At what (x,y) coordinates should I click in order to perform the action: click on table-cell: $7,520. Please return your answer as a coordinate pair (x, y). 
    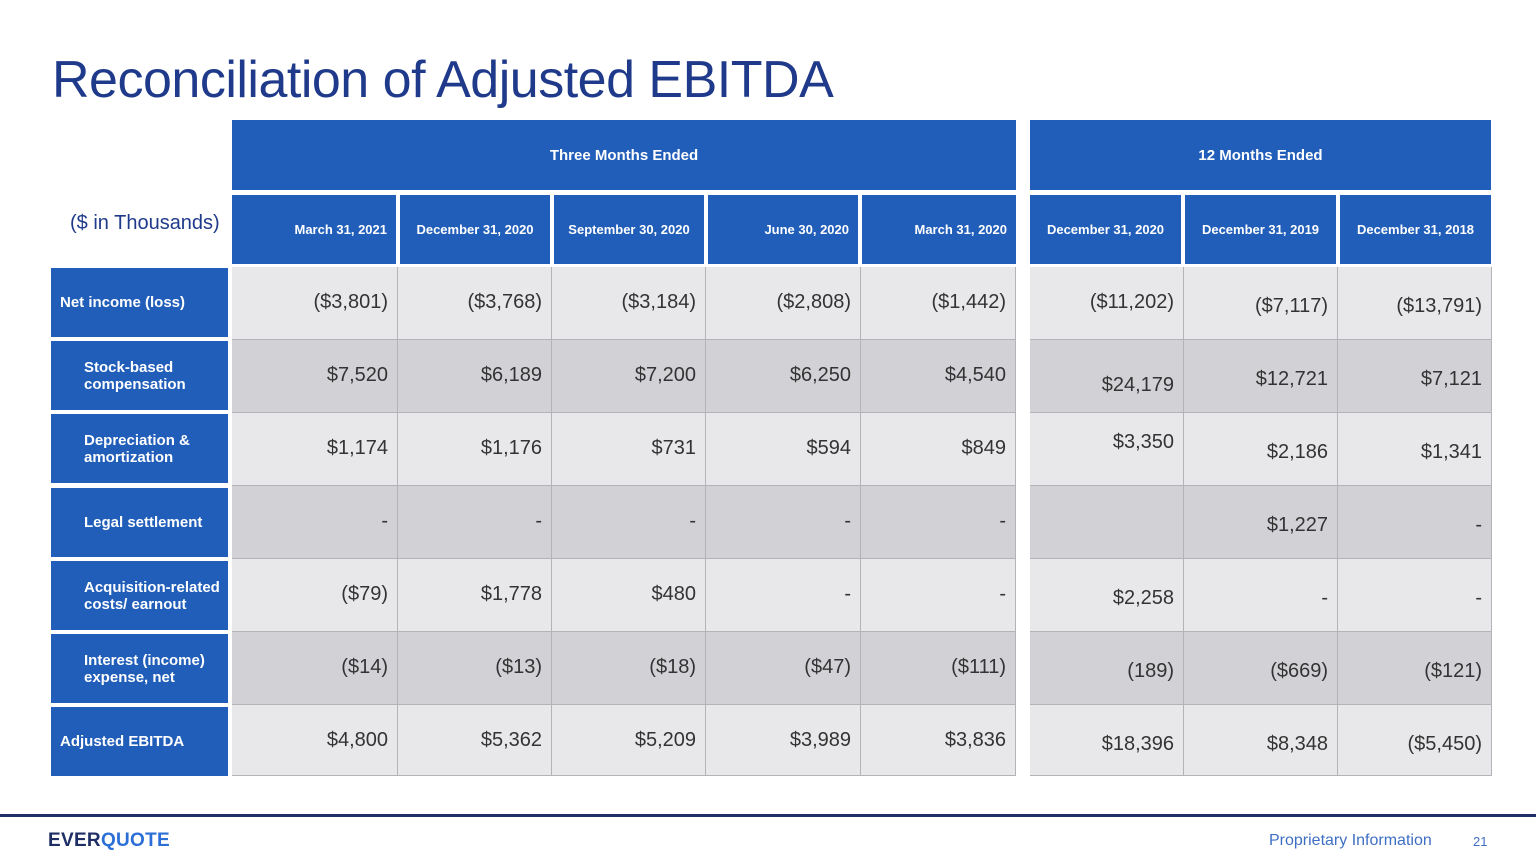
    Looking at the image, I should click on (315, 376).